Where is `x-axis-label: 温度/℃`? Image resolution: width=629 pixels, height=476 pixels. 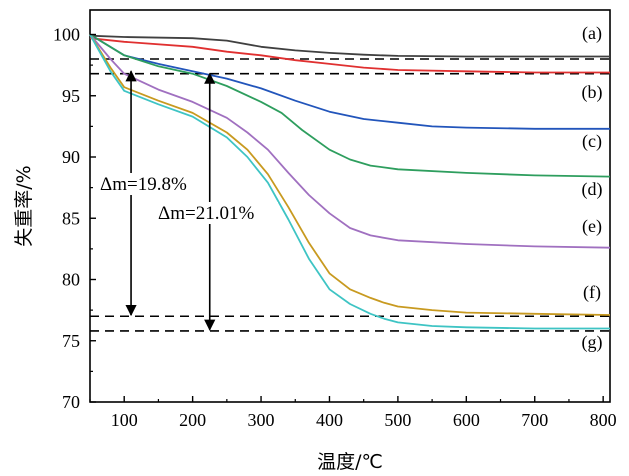
x-axis-label: 温度/℃ is located at coordinates (350, 462).